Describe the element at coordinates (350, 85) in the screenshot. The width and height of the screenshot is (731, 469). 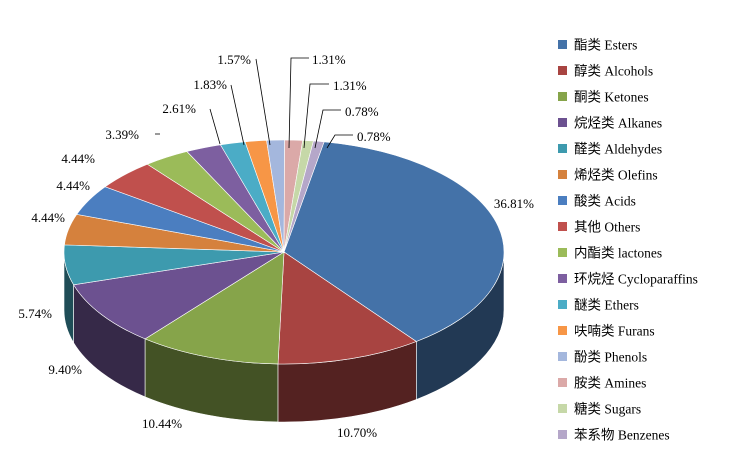
I see `data-label-amines: 1.31%` at that location.